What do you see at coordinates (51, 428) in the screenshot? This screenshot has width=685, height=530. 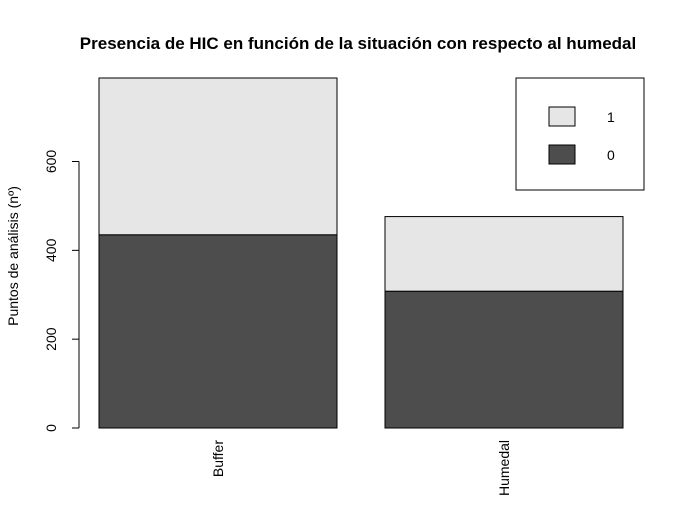 I see `y-tick-label: 0` at bounding box center [51, 428].